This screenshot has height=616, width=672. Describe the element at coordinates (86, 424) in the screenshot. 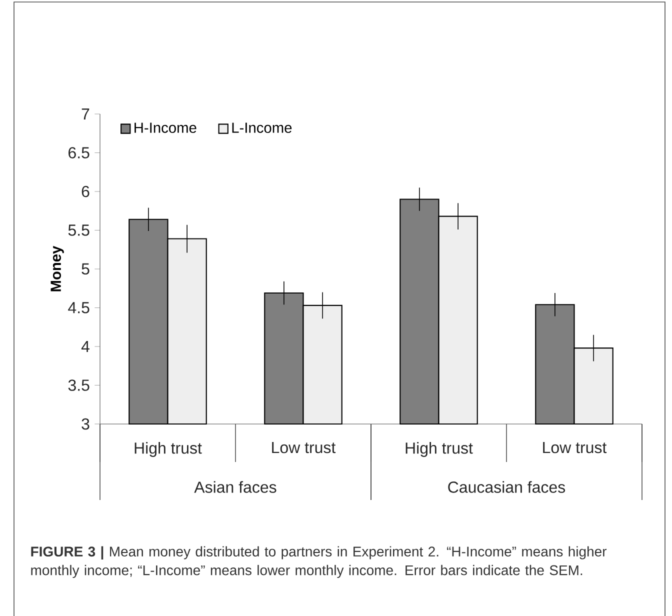

I see `y-tick-label: 3` at that location.